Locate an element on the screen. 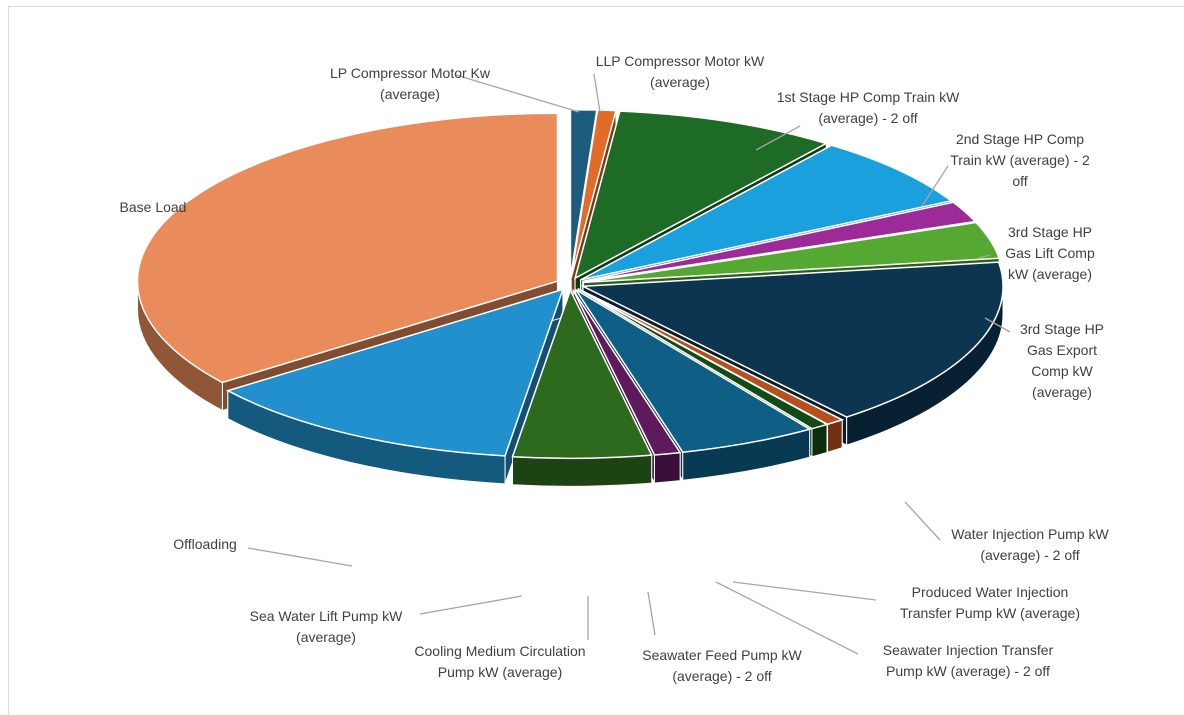 Image resolution: width=1184 pixels, height=715 pixels. slice-label: Base Load is located at coordinates (153, 207).